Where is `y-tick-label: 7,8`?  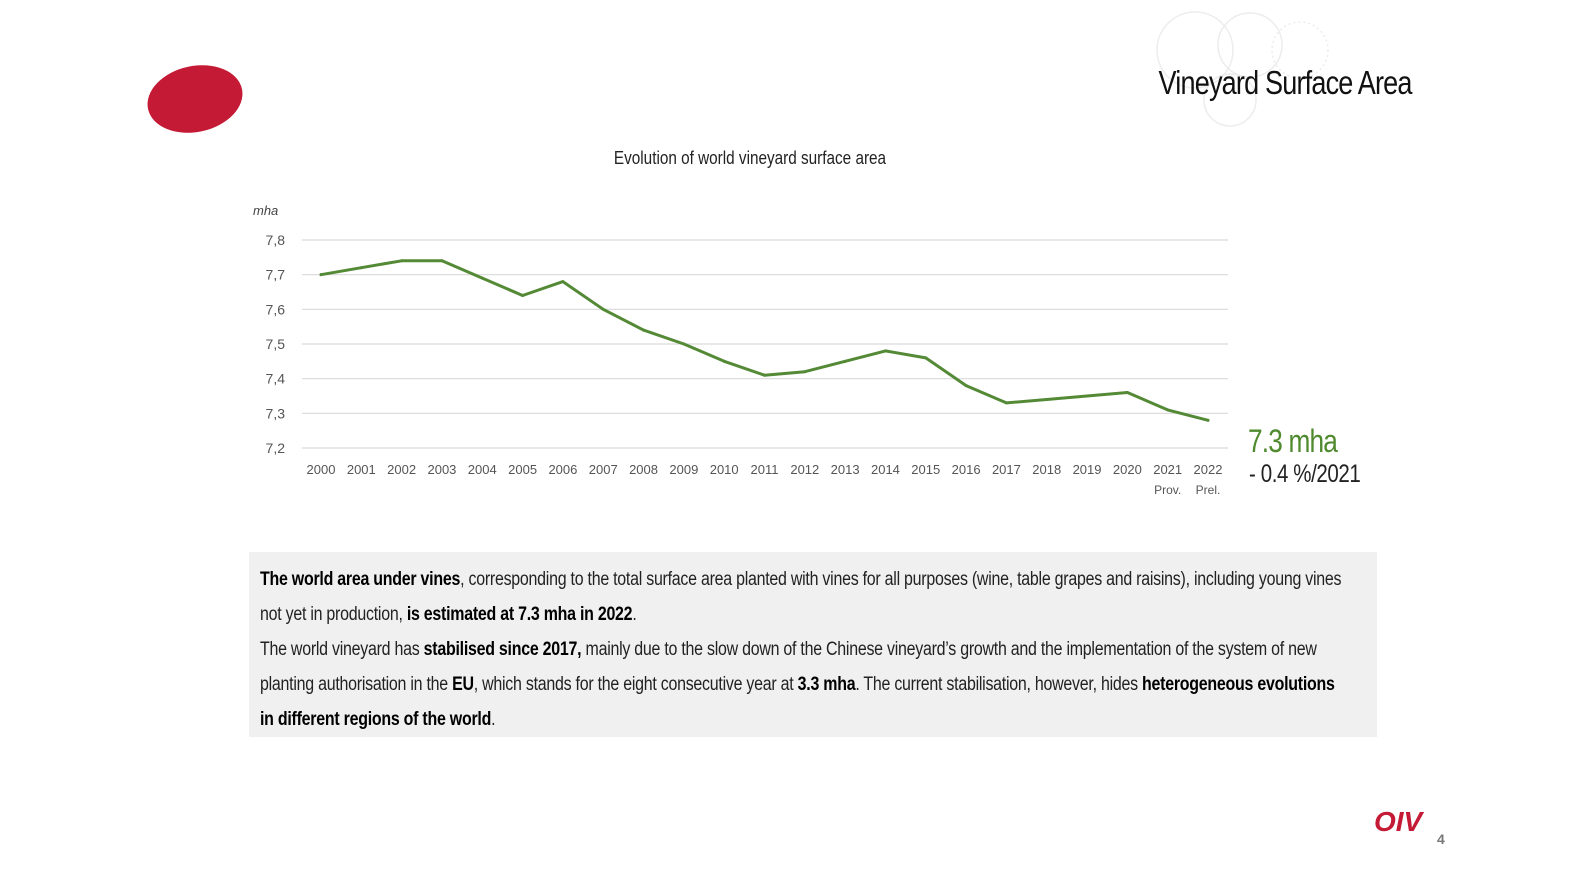
y-tick-label: 7,8 is located at coordinates (276, 240).